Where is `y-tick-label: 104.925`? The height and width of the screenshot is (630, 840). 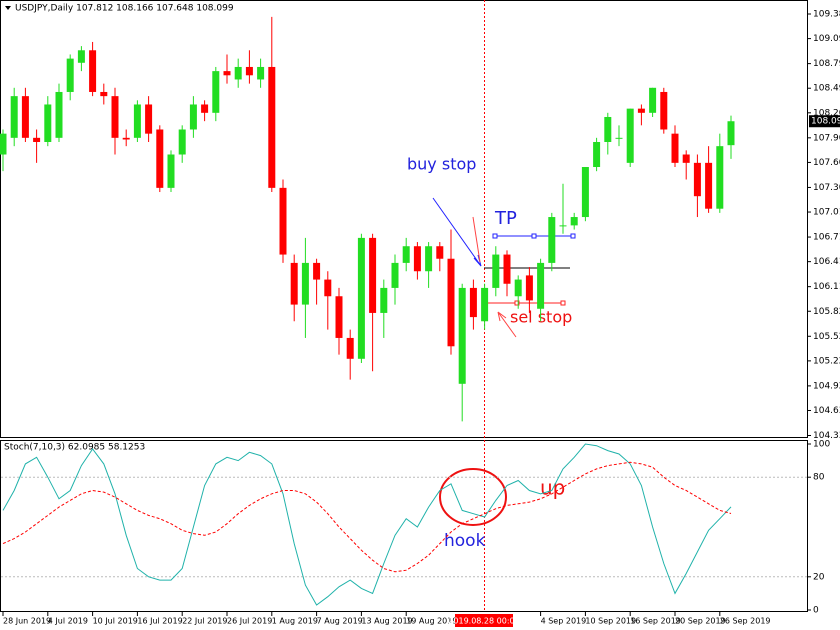 y-tick-label: 104.925 is located at coordinates (826, 386).